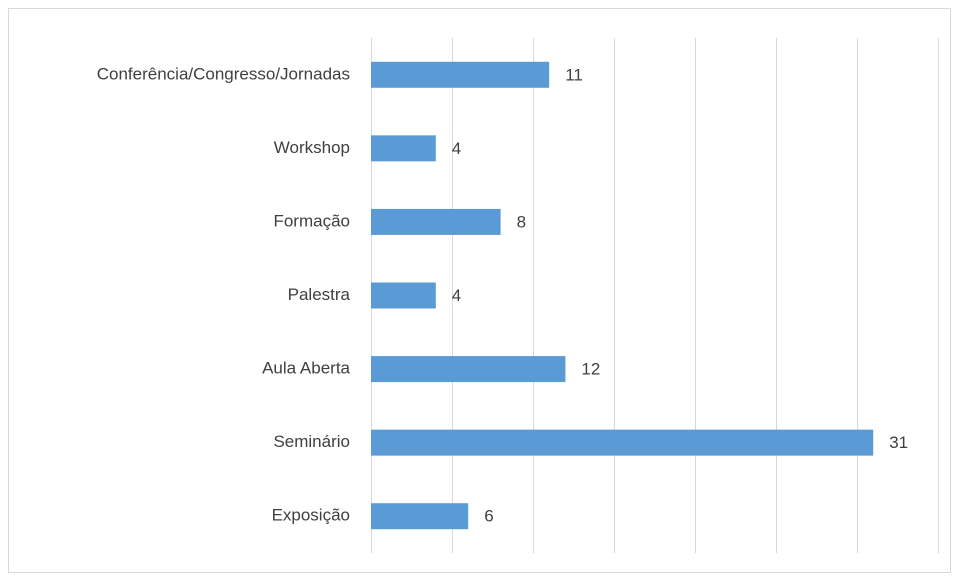 This screenshot has height=581, width=959. What do you see at coordinates (223, 73) in the screenshot?
I see `y-tick-label: Conferência/Congresso/Jornadas` at bounding box center [223, 73].